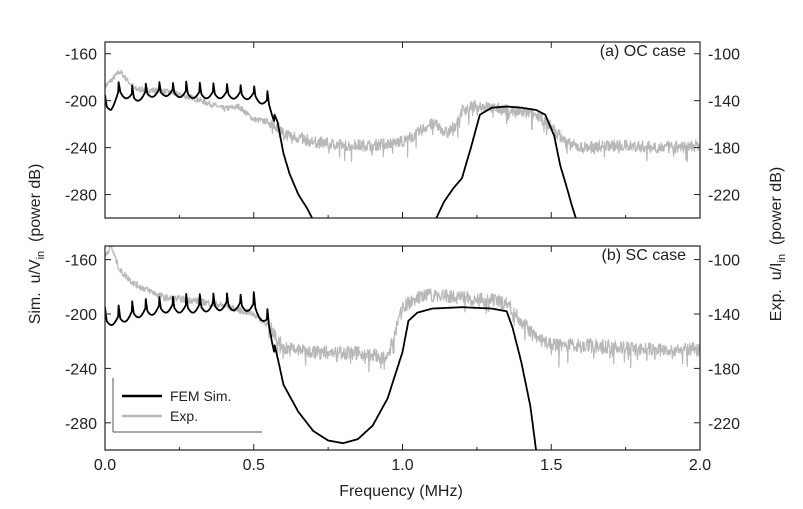 This screenshot has width=803, height=509. Describe the element at coordinates (81, 369) in the screenshot. I see `y-left-tick-label-sc-2: -240` at that location.